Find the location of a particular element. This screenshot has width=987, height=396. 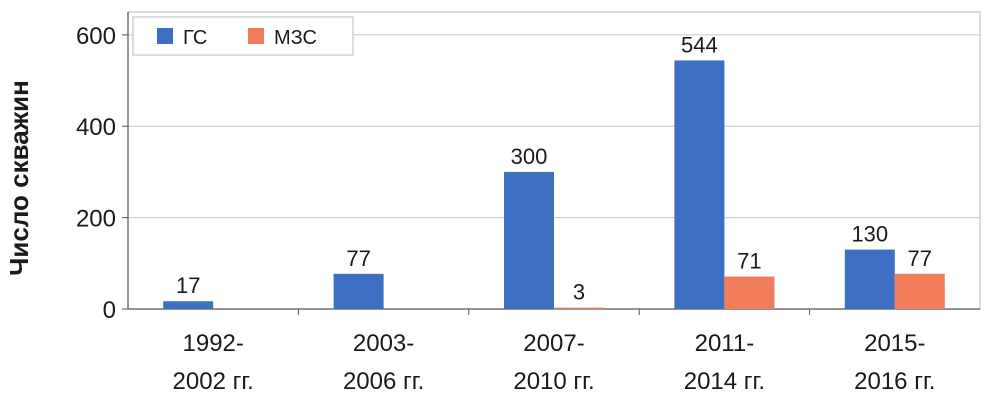

y-tick-label: 400 is located at coordinates (96, 127).